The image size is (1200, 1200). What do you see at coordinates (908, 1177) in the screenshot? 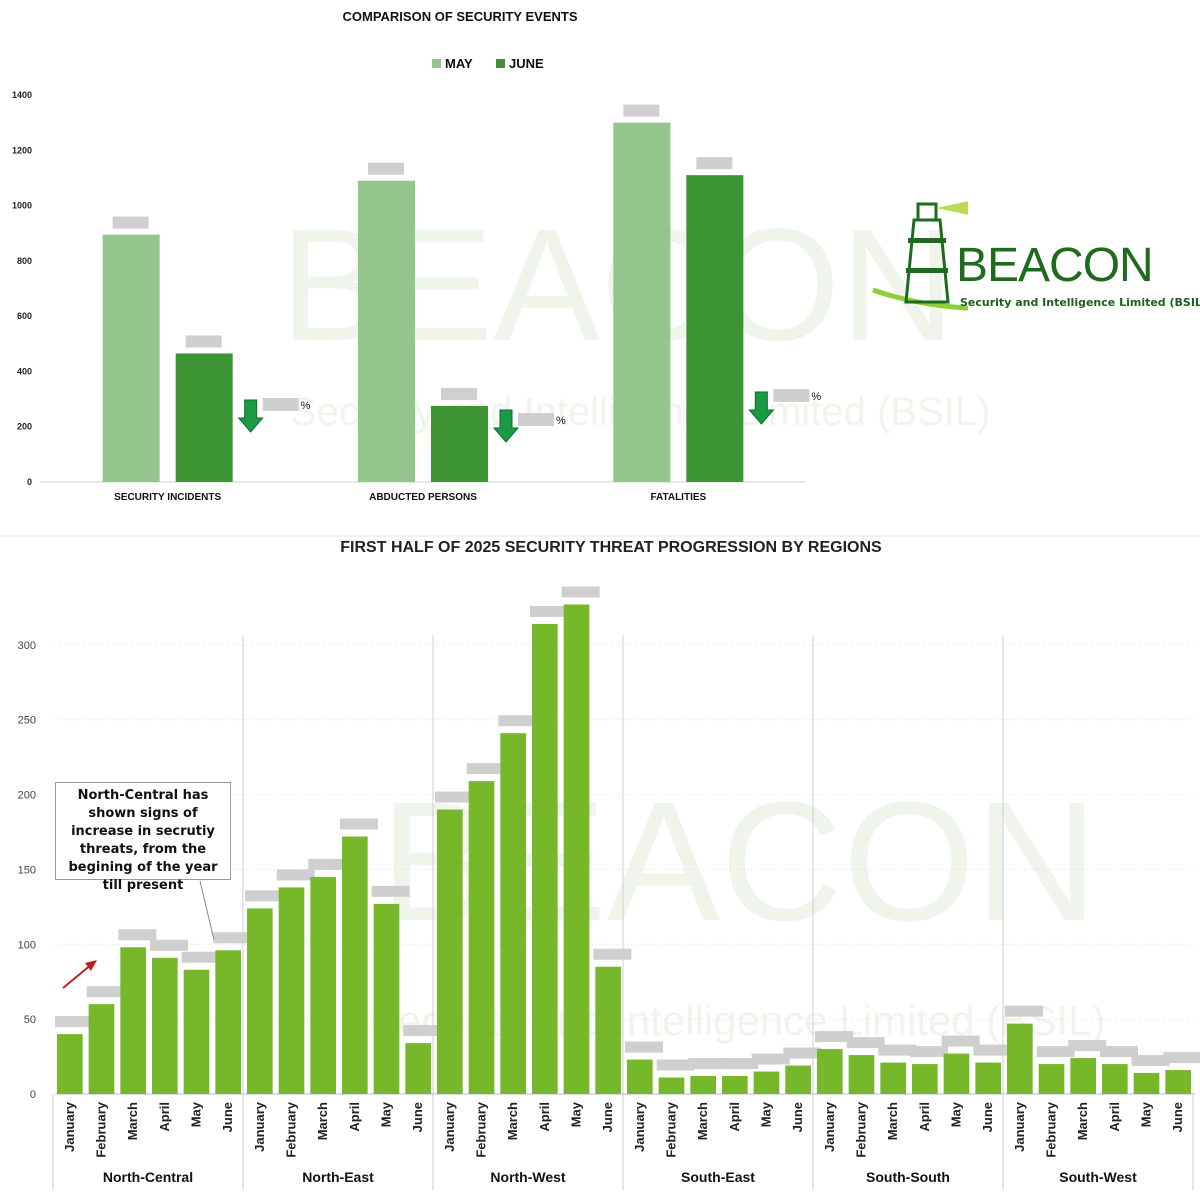
I see `chart2-region-label: South-South` at bounding box center [908, 1177].